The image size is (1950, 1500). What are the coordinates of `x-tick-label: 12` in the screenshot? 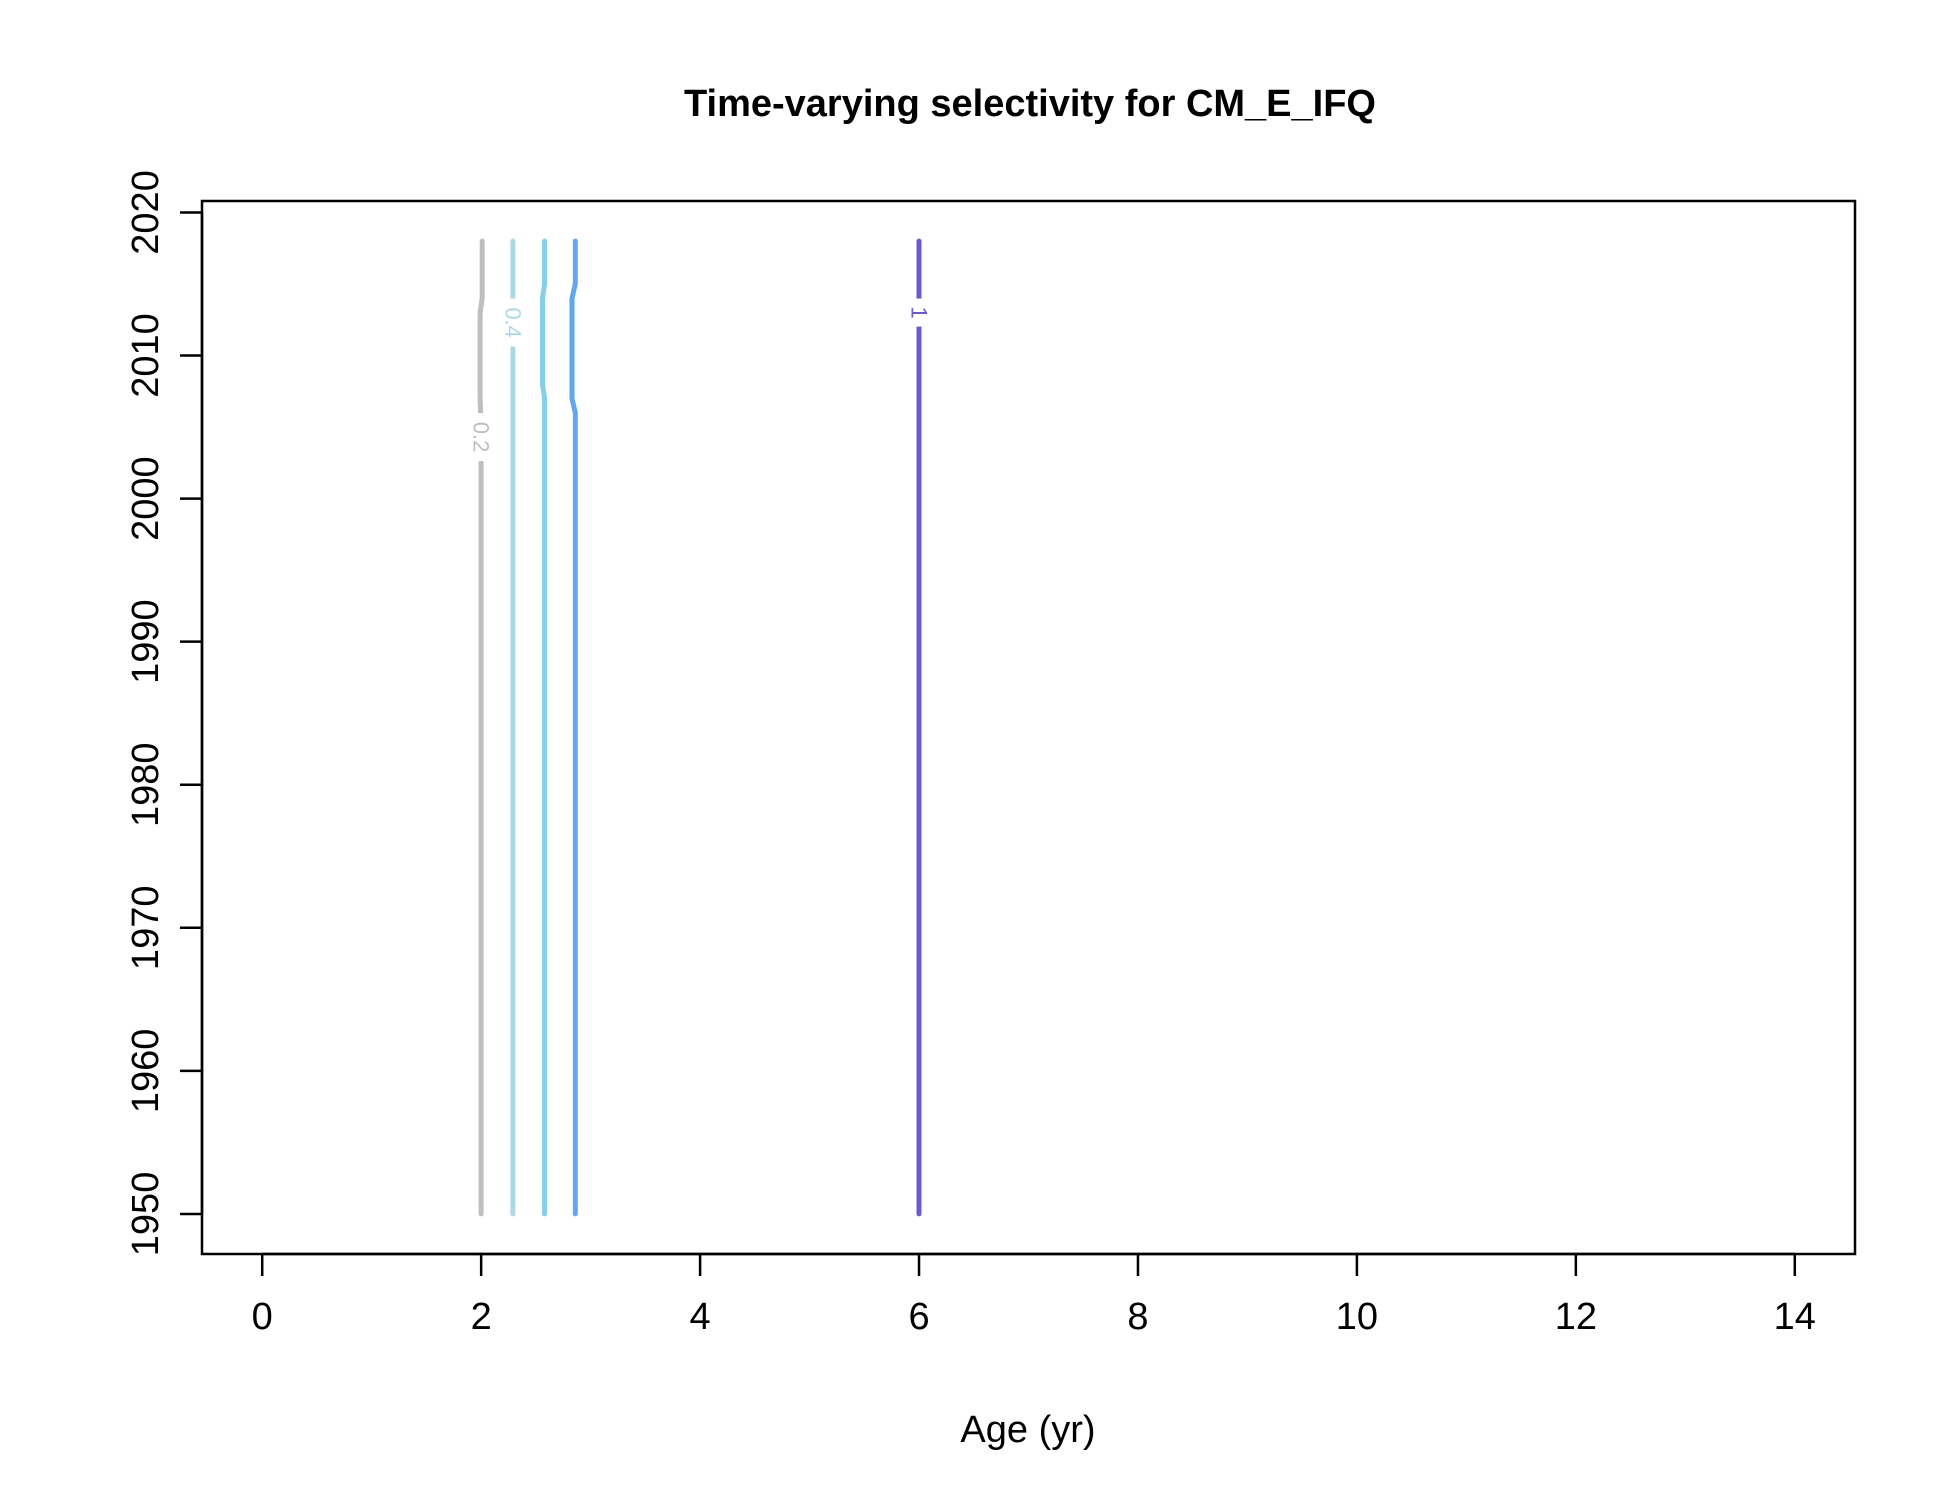 It's located at (1576, 1317).